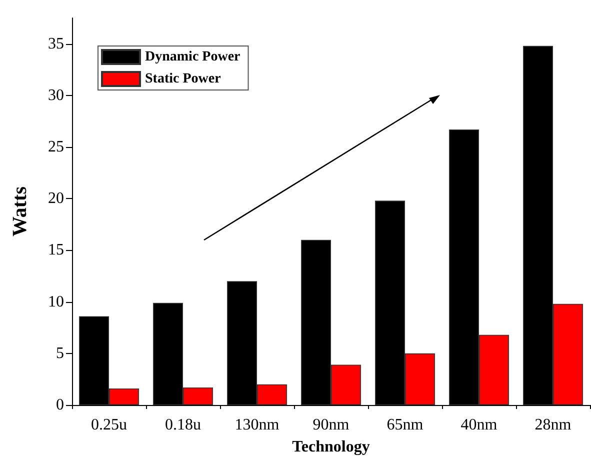 The image size is (591, 462). I want to click on y-tick-label: 10, so click(56, 301).